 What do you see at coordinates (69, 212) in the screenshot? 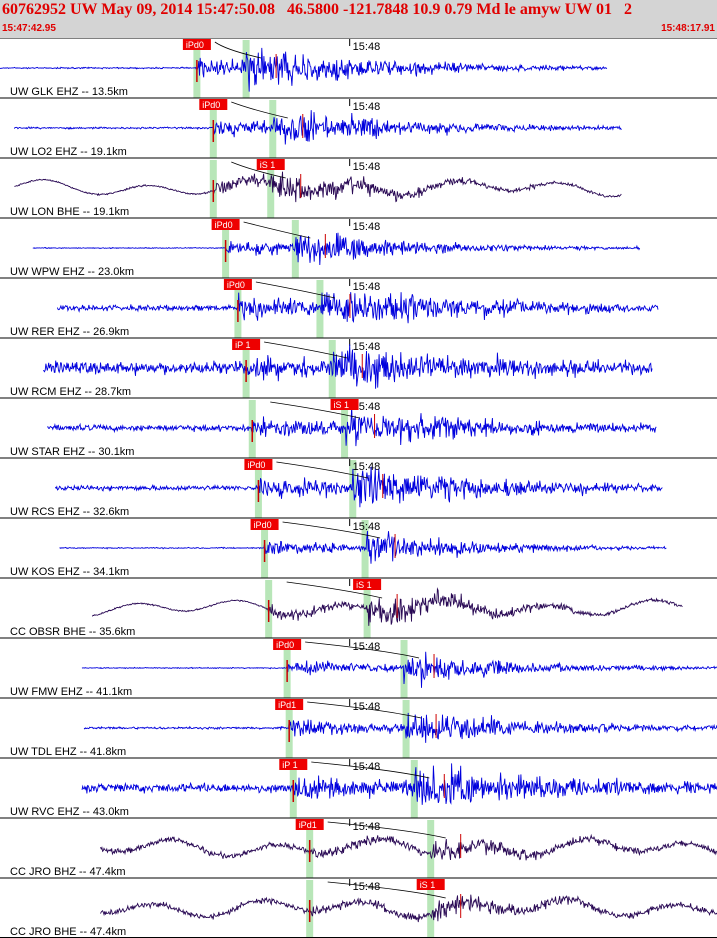
I see `station-label: UW LON BHE -- 19.1km` at bounding box center [69, 212].